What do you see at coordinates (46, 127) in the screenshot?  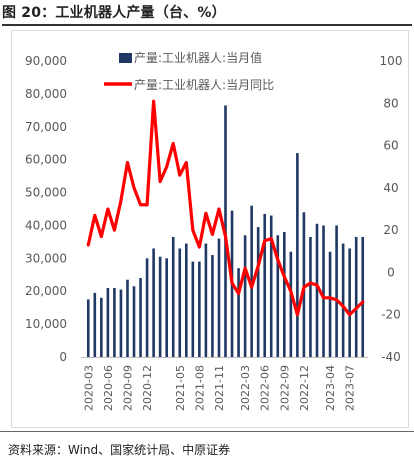 I see `left-axis-tick-label: 70,000` at bounding box center [46, 127].